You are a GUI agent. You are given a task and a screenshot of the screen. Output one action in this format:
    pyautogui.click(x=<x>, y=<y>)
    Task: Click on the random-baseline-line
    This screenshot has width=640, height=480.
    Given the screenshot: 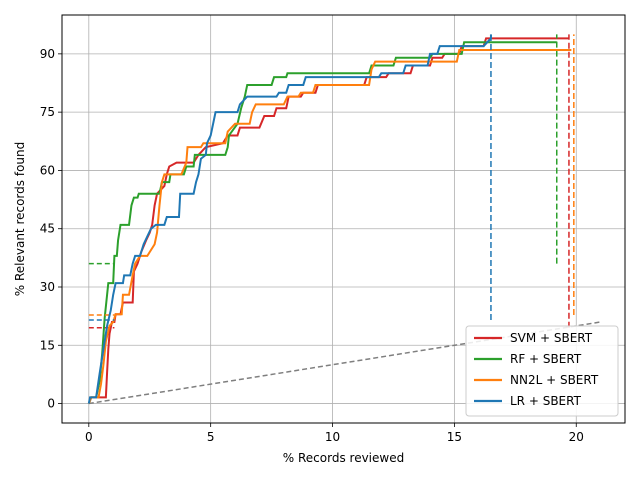 What is the action you would take?
    pyautogui.click(x=344, y=363)
    